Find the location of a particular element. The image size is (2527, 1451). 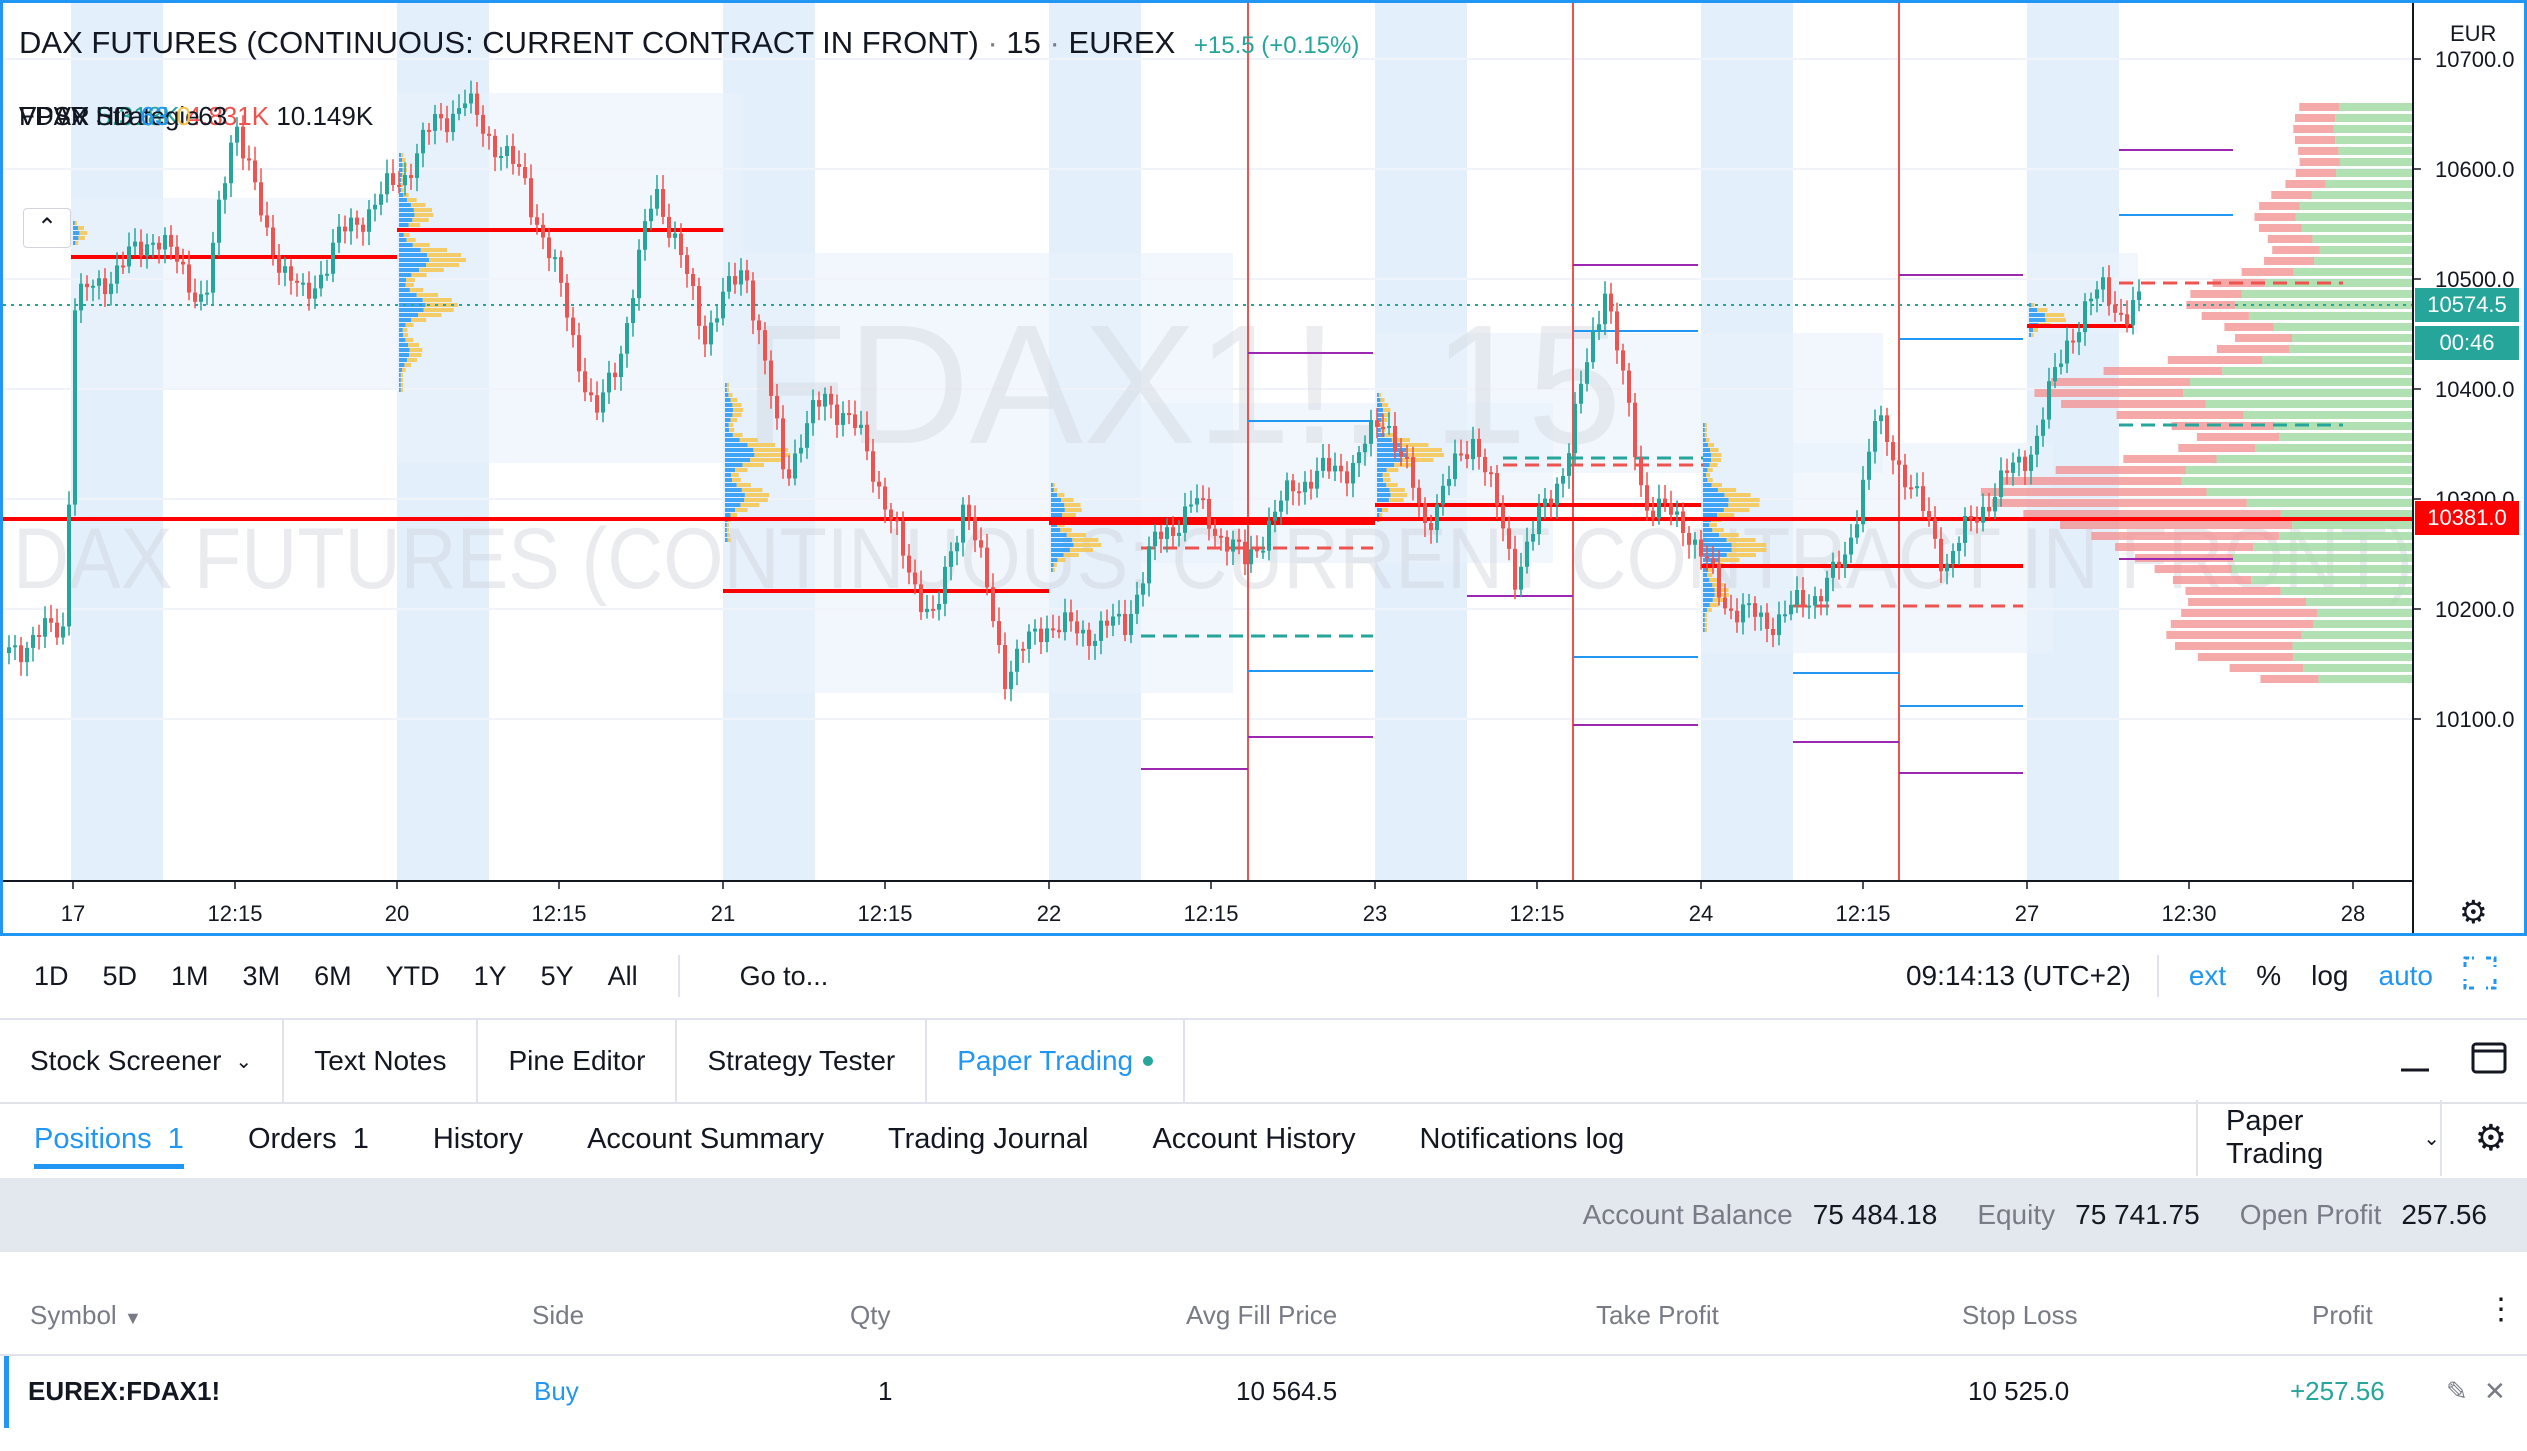

fullscreen-icon is located at coordinates (2480, 976).